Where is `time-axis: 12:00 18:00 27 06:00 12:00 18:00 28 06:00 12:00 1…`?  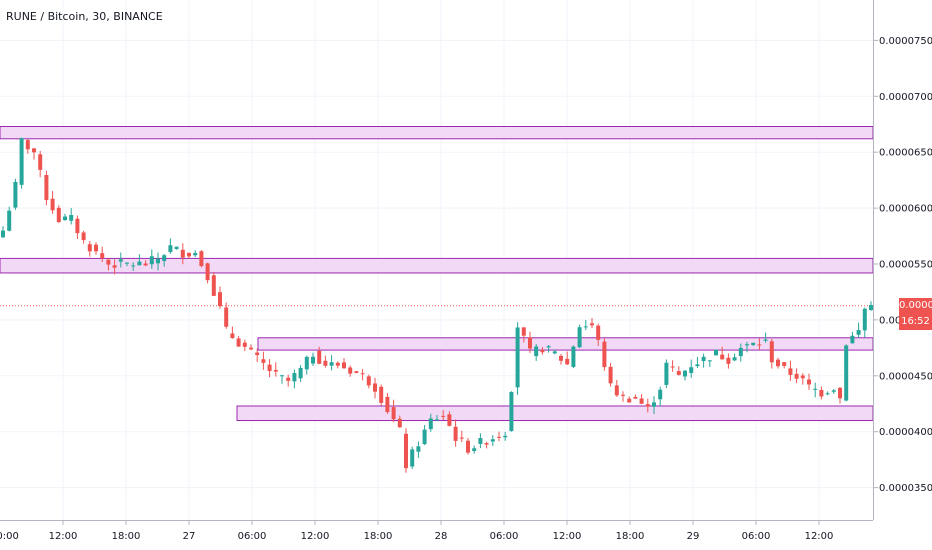
time-axis: 12:00 18:00 27 06:00 12:00 18:00 28 06:00 12:00 1… is located at coordinates (416, 531).